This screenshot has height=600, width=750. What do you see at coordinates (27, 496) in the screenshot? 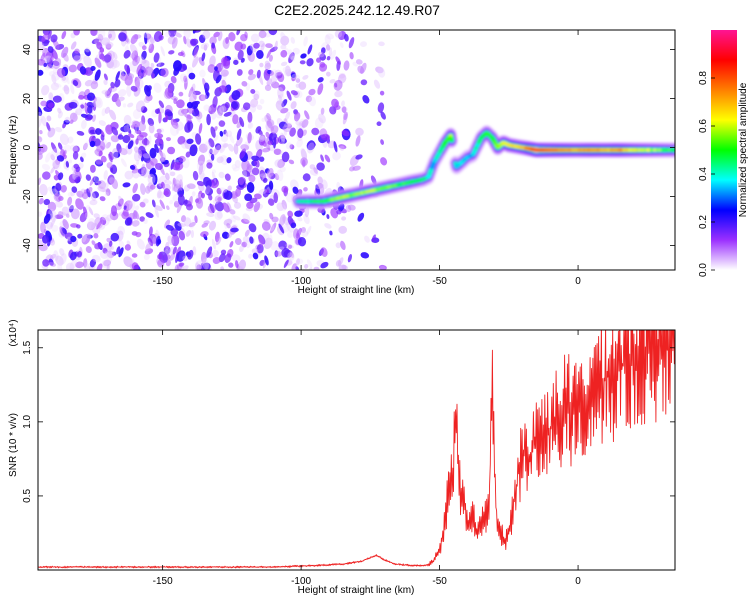
I see `y-tick-label: 0.5` at bounding box center [27, 496].